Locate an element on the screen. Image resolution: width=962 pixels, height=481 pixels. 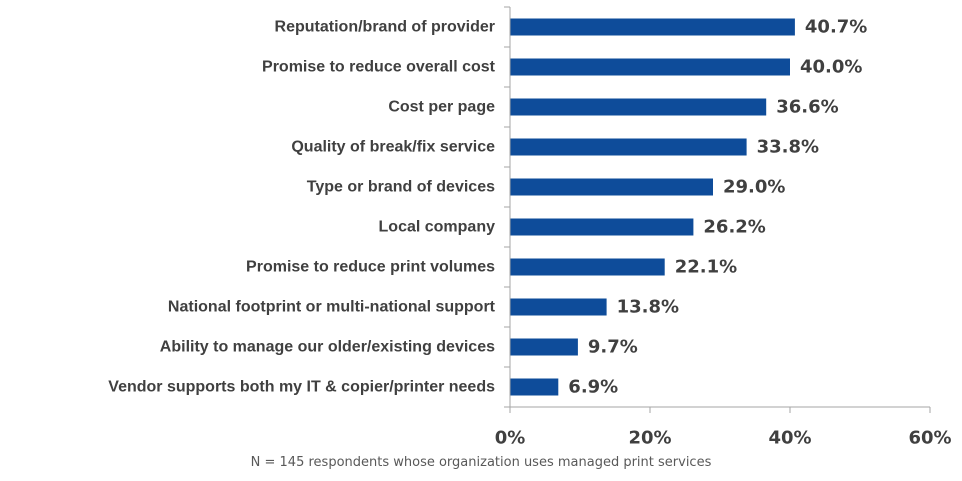
data-label: 36.6% is located at coordinates (807, 107).